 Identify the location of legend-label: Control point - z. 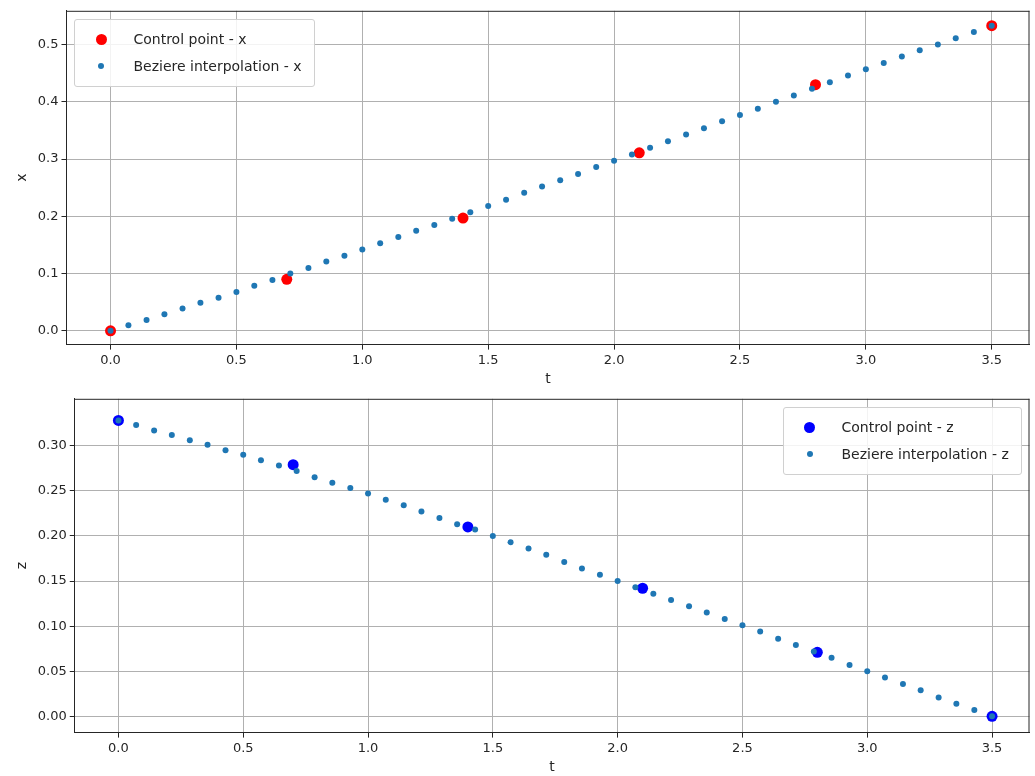
(897, 427).